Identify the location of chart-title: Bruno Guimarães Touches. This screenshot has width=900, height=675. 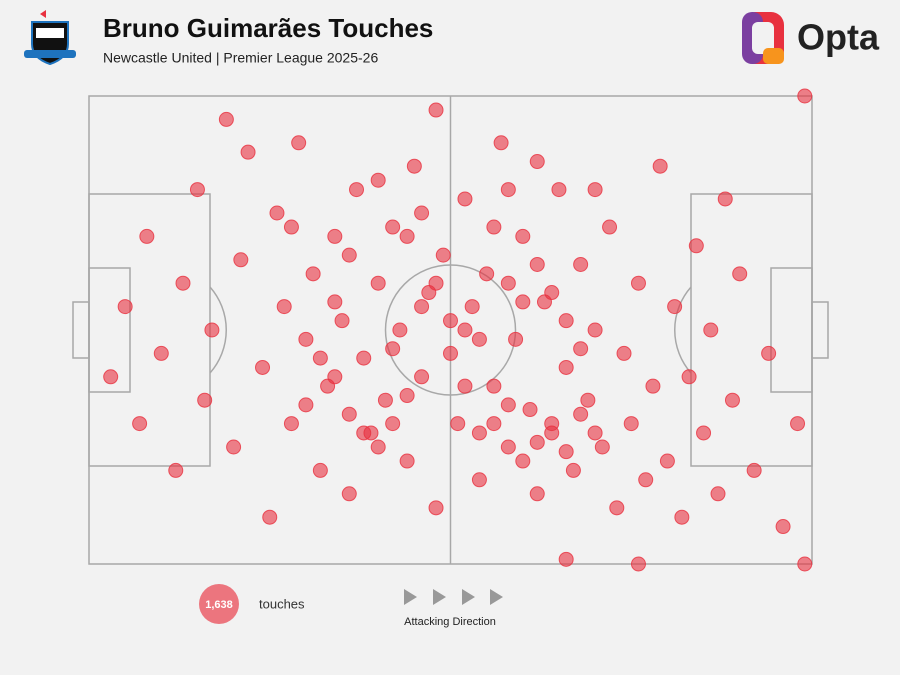
(268, 28).